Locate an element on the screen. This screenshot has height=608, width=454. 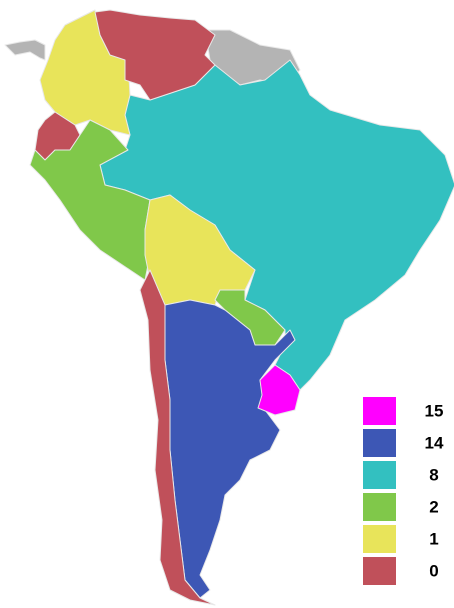
legend-label: 14 is located at coordinates (434, 442).